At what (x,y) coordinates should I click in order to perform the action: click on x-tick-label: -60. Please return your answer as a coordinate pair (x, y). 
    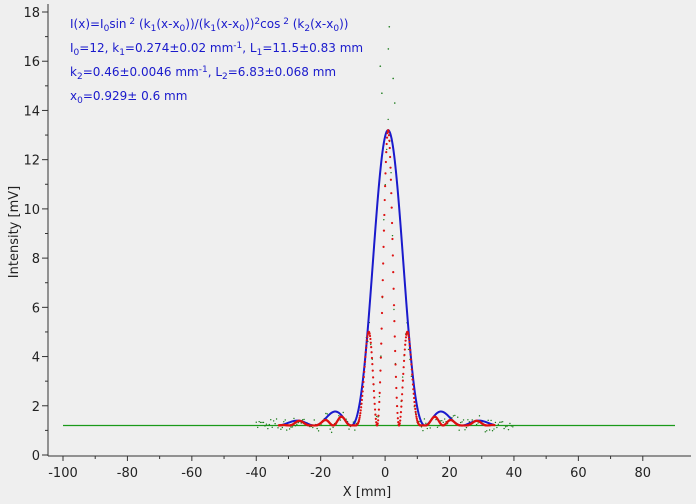
    Looking at the image, I should click on (191, 473).